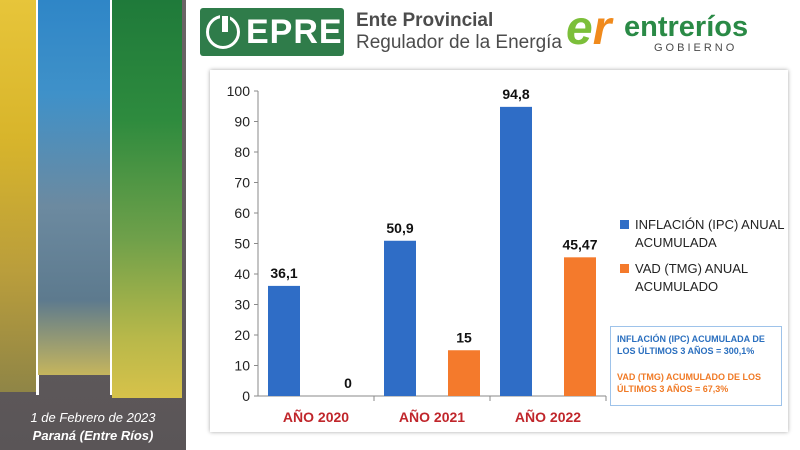 The width and height of the screenshot is (800, 450). What do you see at coordinates (515, 94) in the screenshot?
I see `data-label-inflation: 94,8` at bounding box center [515, 94].